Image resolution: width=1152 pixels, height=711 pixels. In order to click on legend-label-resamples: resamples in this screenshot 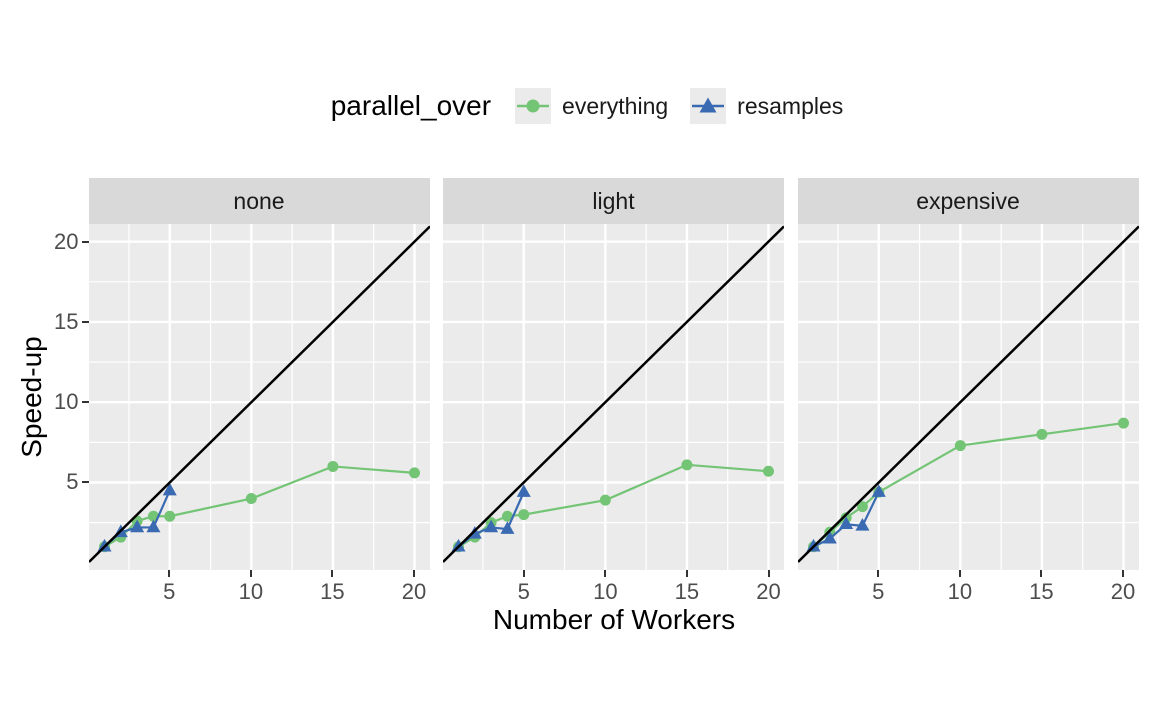, I will do `click(790, 105)`.